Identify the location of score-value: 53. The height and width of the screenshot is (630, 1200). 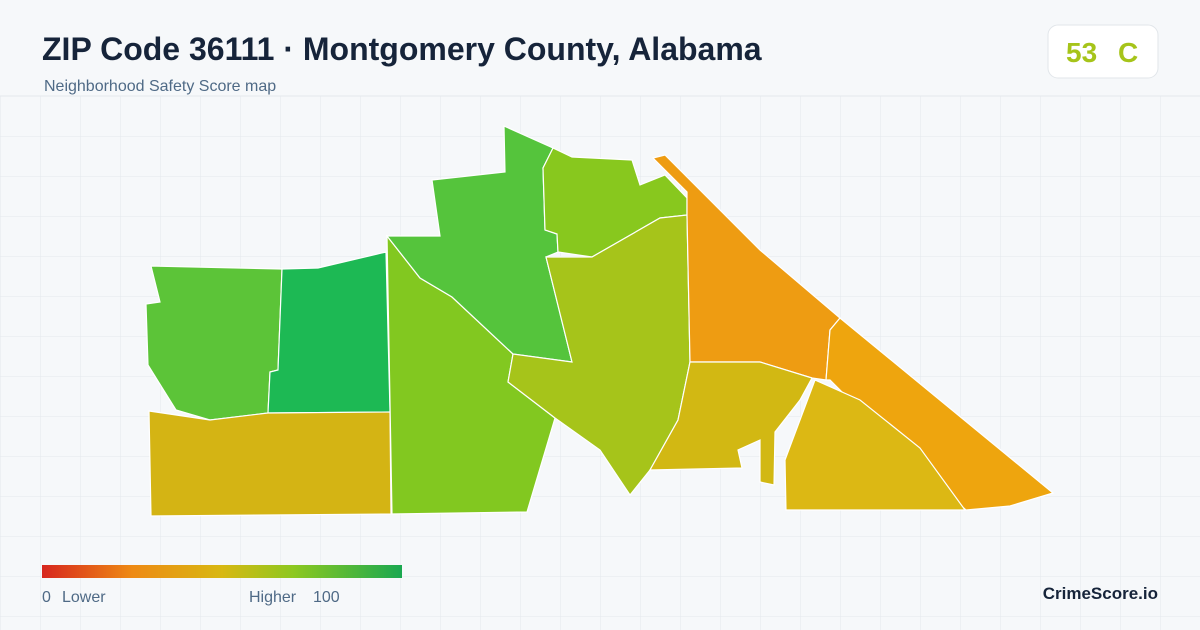
(1081, 52).